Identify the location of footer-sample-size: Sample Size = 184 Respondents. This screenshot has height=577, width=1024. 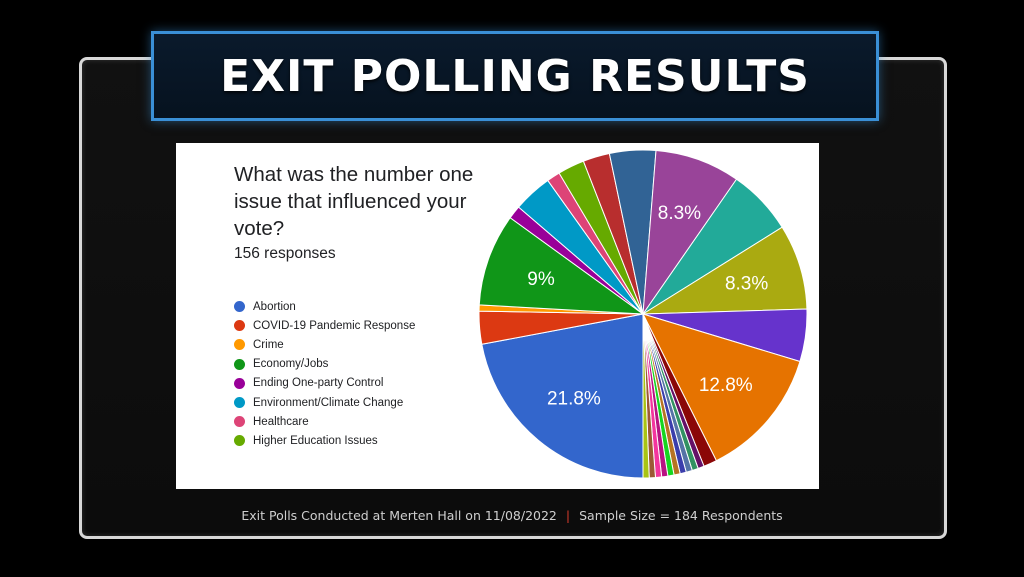
(681, 515).